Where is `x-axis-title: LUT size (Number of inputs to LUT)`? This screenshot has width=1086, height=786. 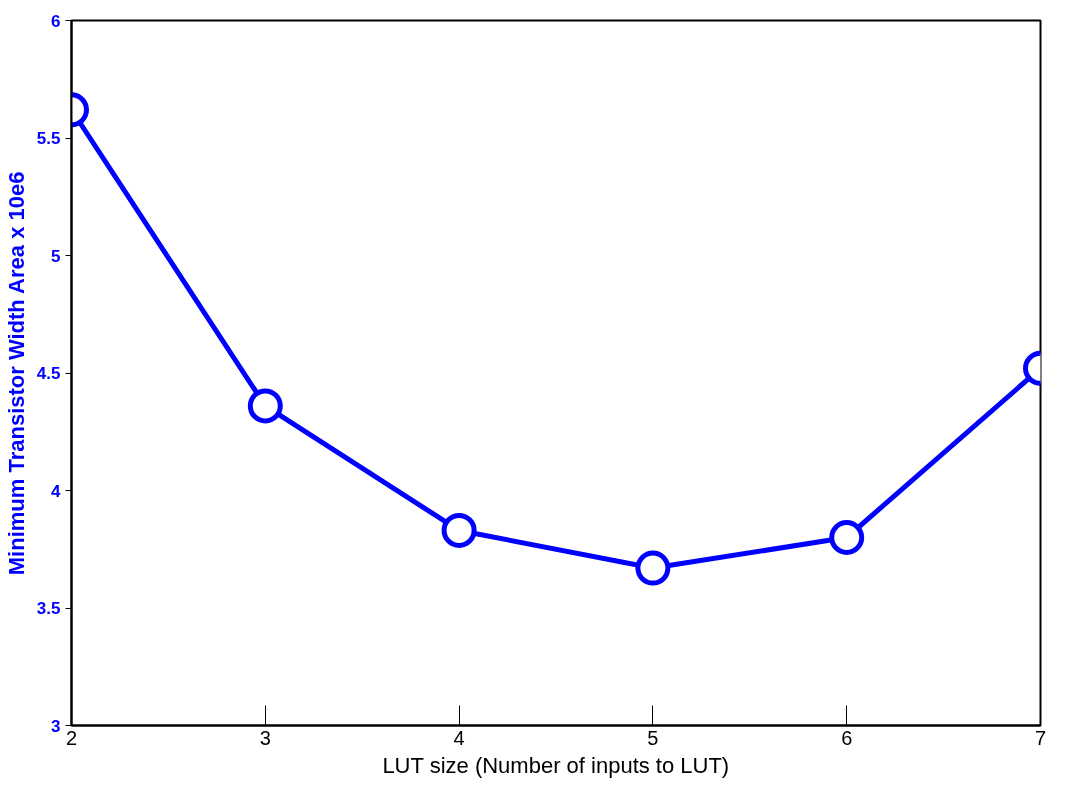
x-axis-title: LUT size (Number of inputs to LUT) is located at coordinates (556, 765).